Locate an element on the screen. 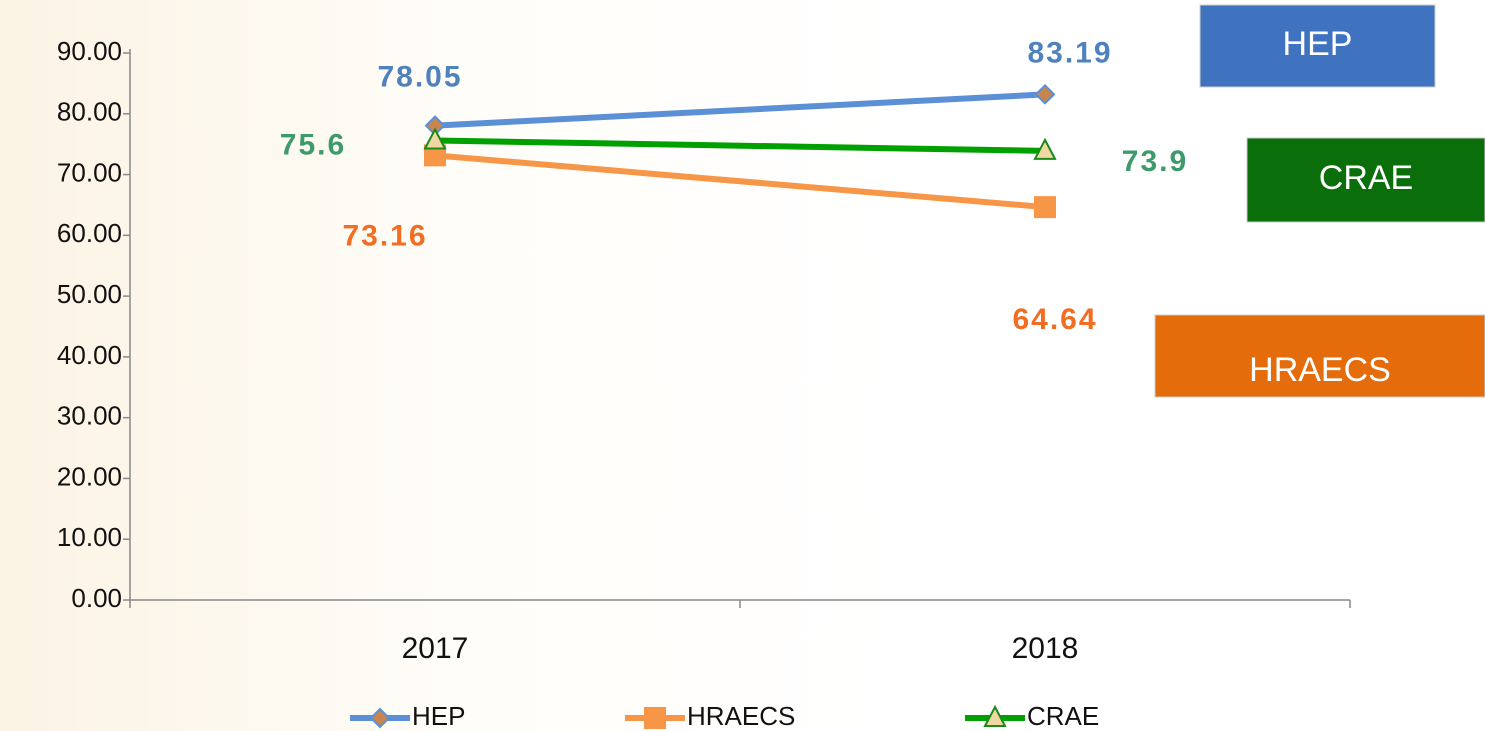  annotation: HEP is located at coordinates (1317, 46).